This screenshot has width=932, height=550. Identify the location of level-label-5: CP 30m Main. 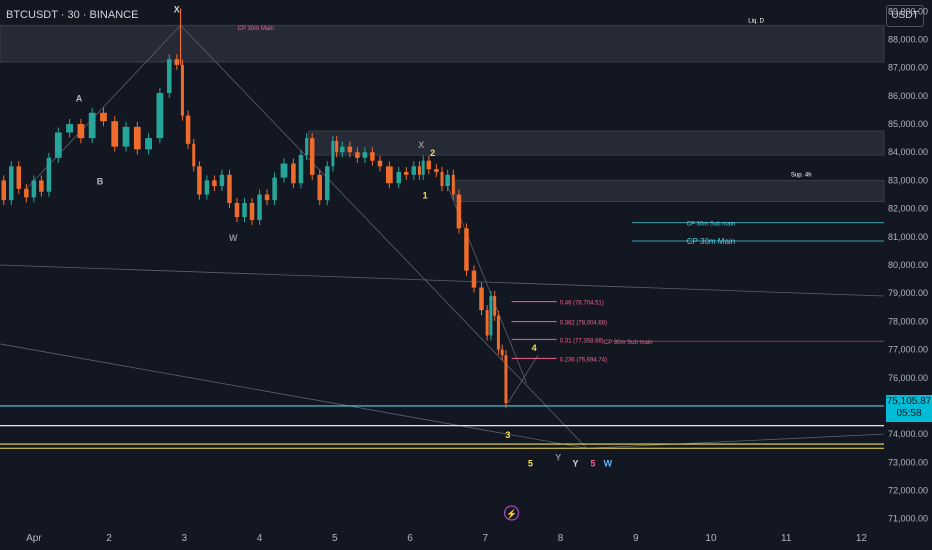
(711, 241).